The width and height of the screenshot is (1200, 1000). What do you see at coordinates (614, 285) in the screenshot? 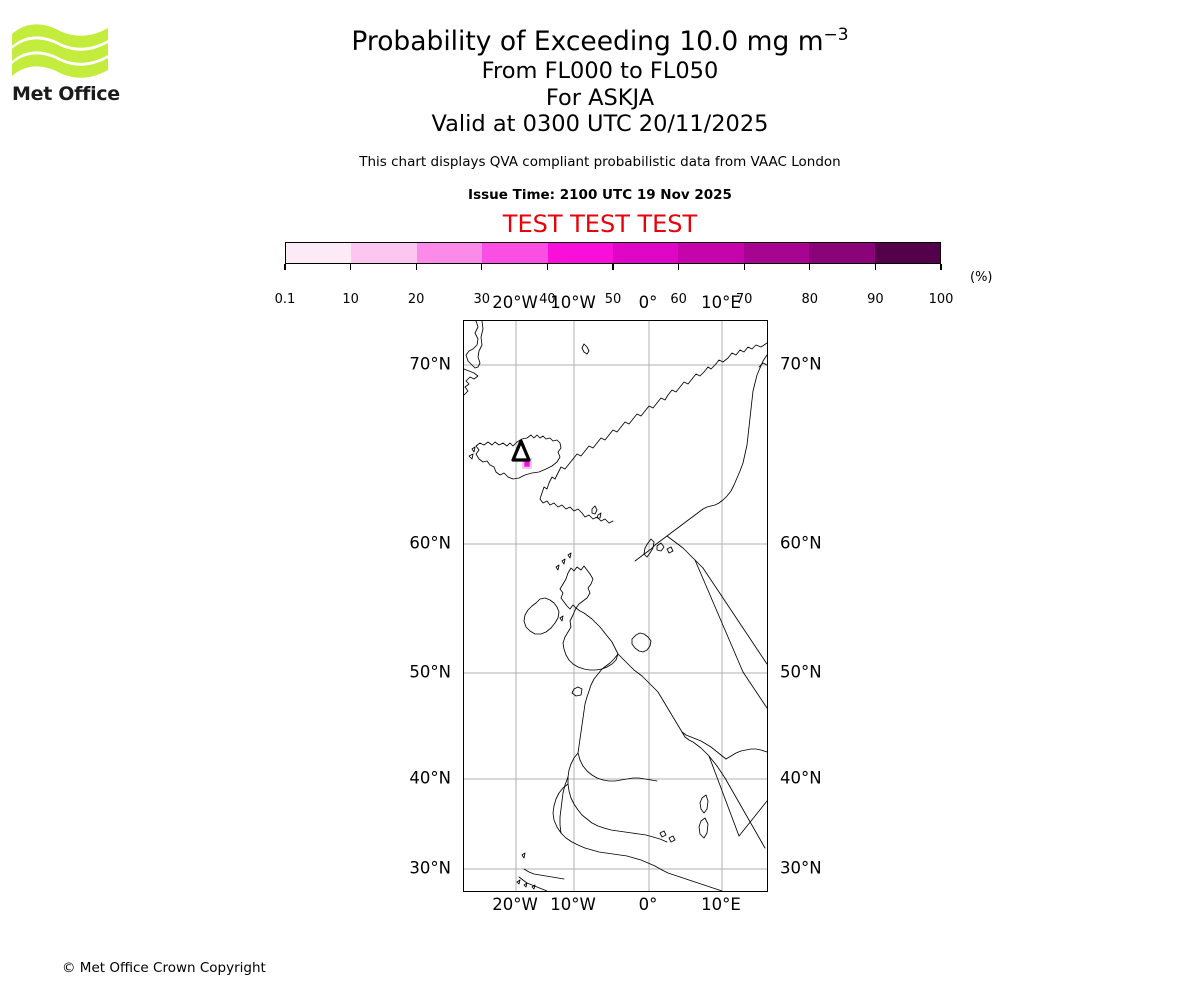
I see `colorbar-ticks: 0.1 10 20 30 40 50 60 70 80 90 100` at bounding box center [614, 285].